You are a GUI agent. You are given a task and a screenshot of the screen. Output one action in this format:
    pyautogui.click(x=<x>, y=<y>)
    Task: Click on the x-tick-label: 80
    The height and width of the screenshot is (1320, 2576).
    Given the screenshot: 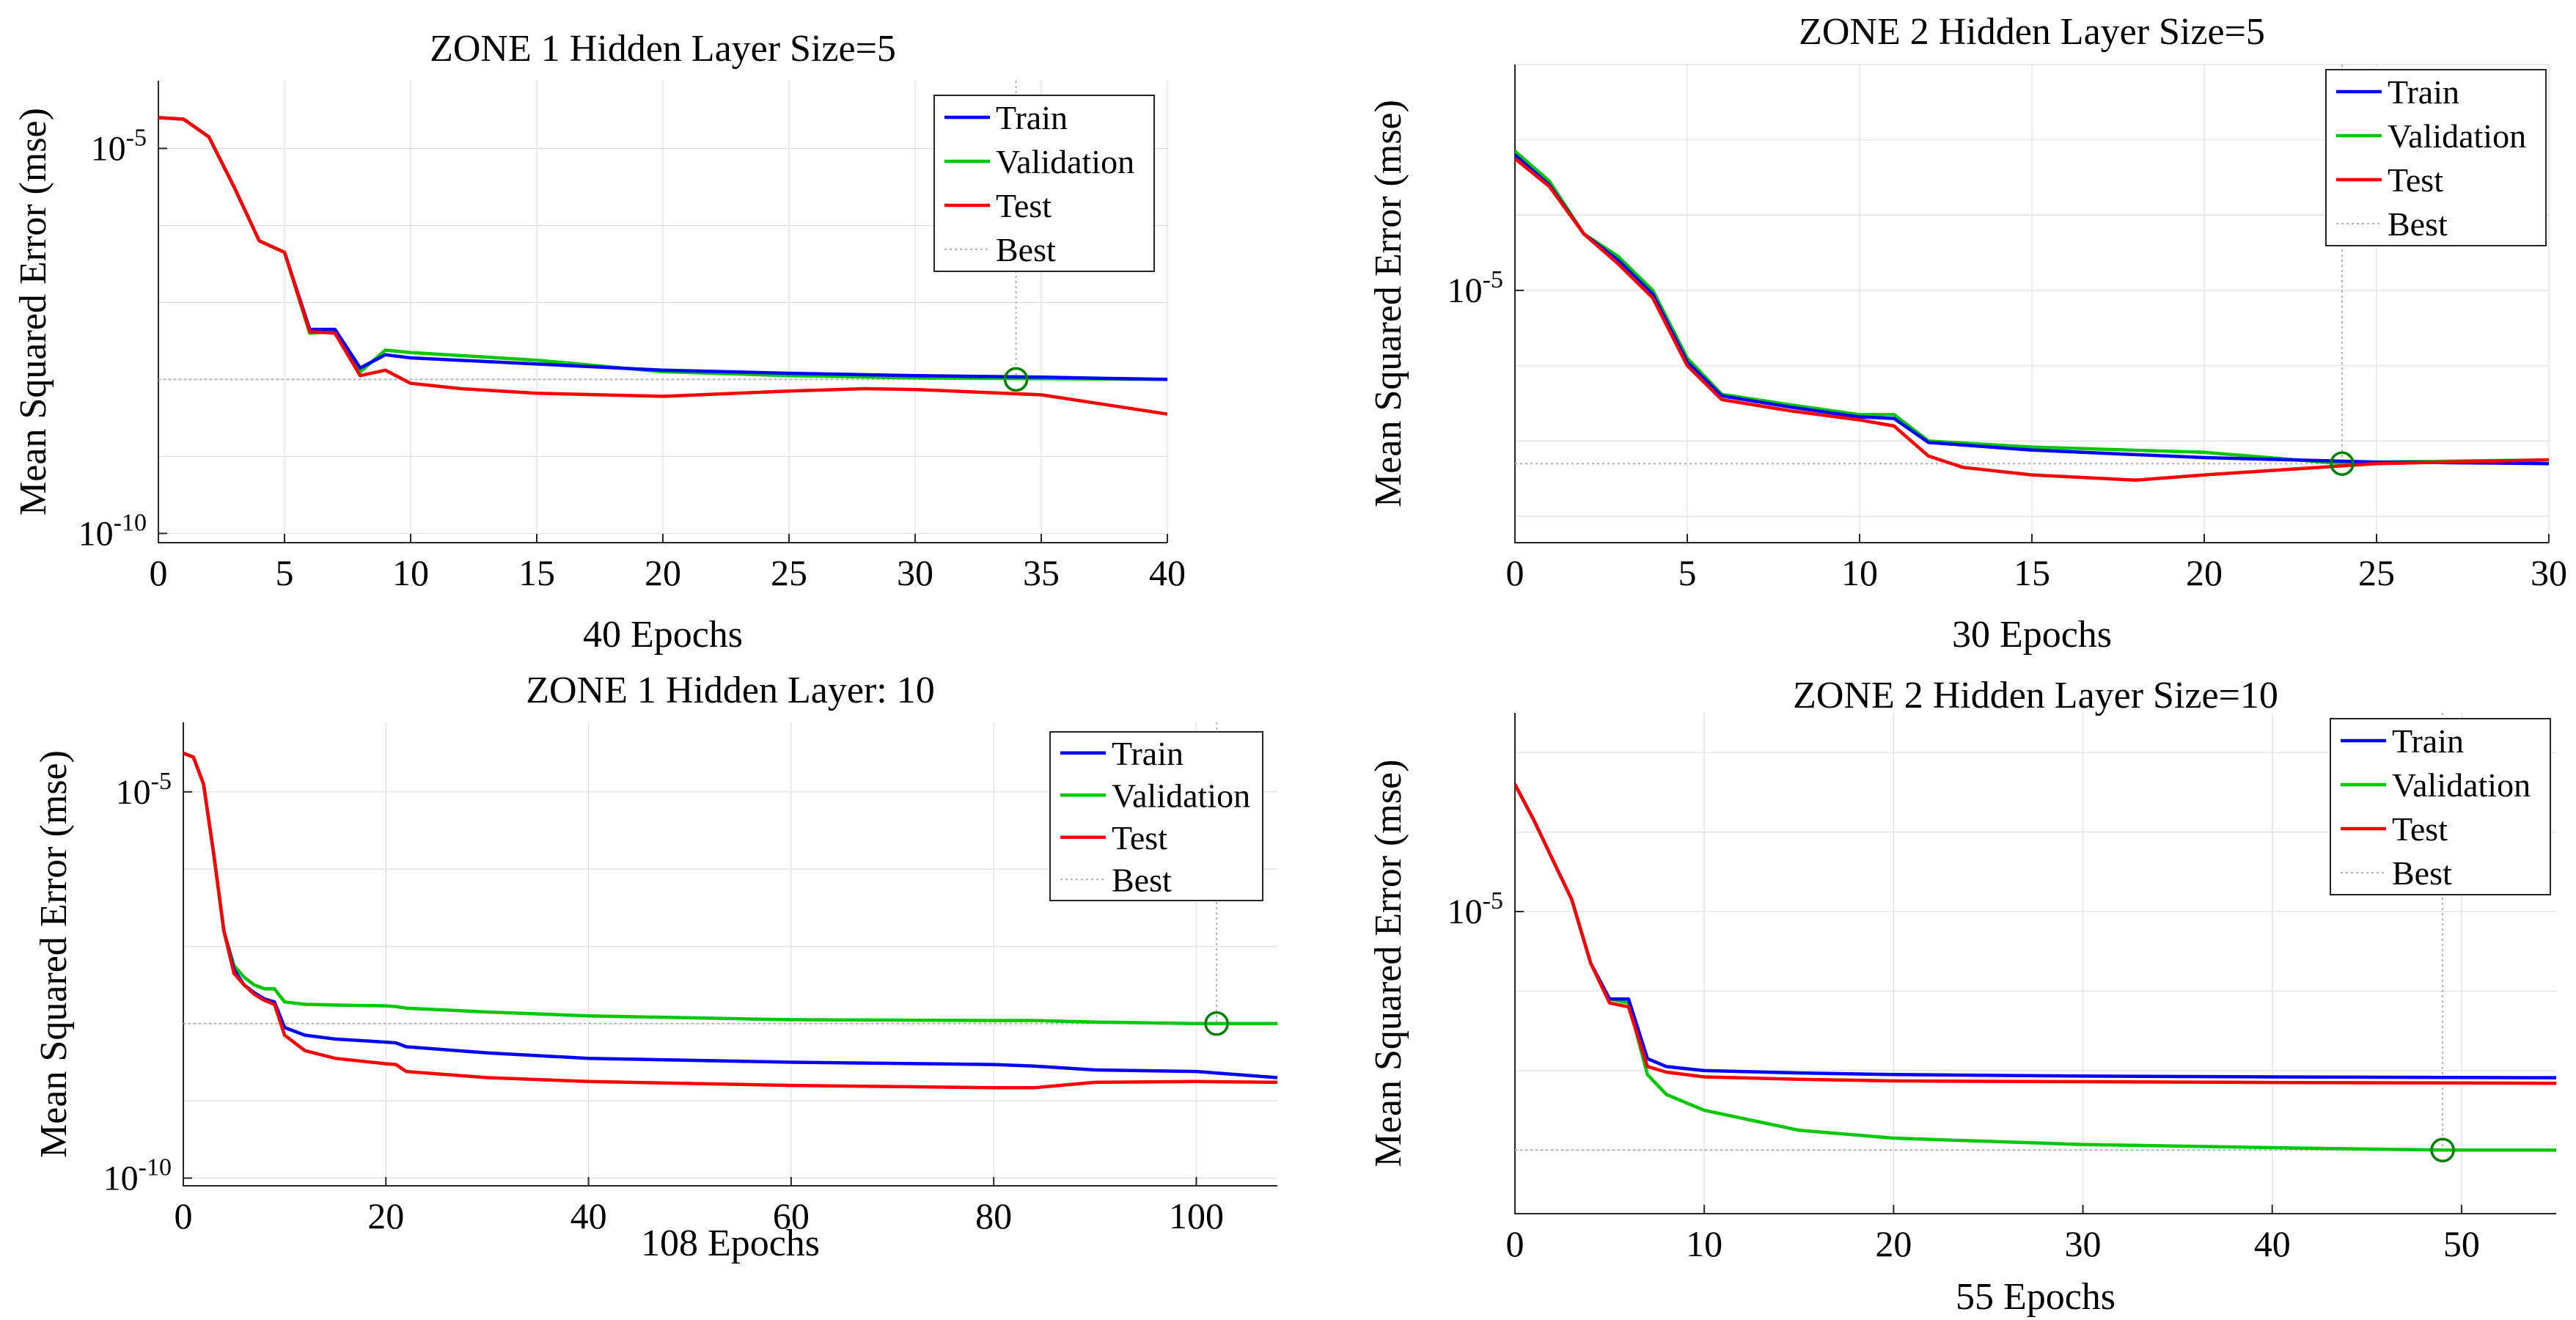 What is the action you would take?
    pyautogui.click(x=994, y=1215)
    